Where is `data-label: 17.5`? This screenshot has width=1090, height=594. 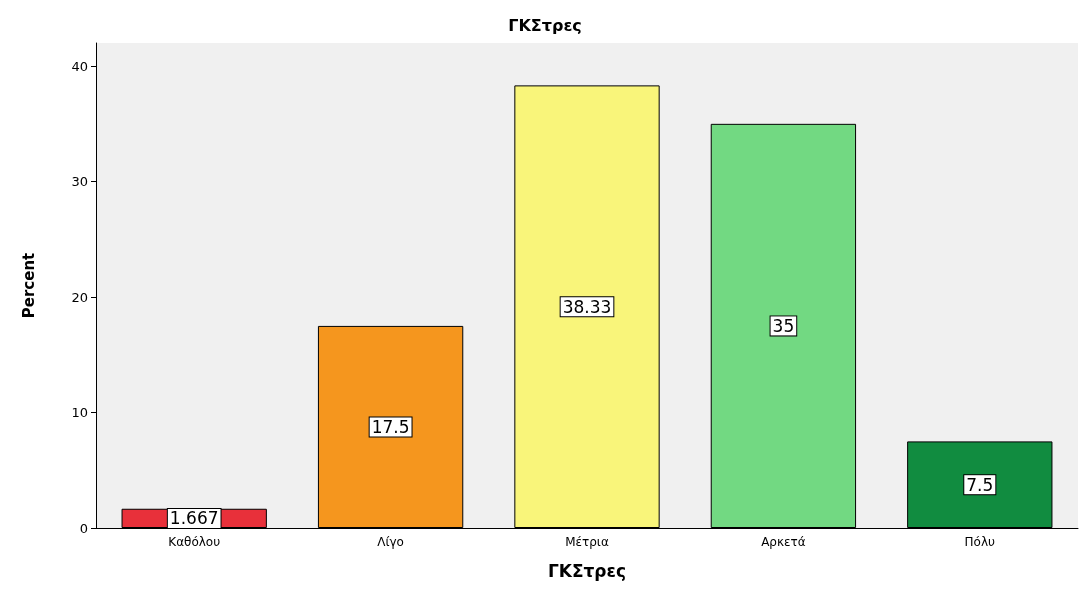
data-label: 17.5 is located at coordinates (390, 426).